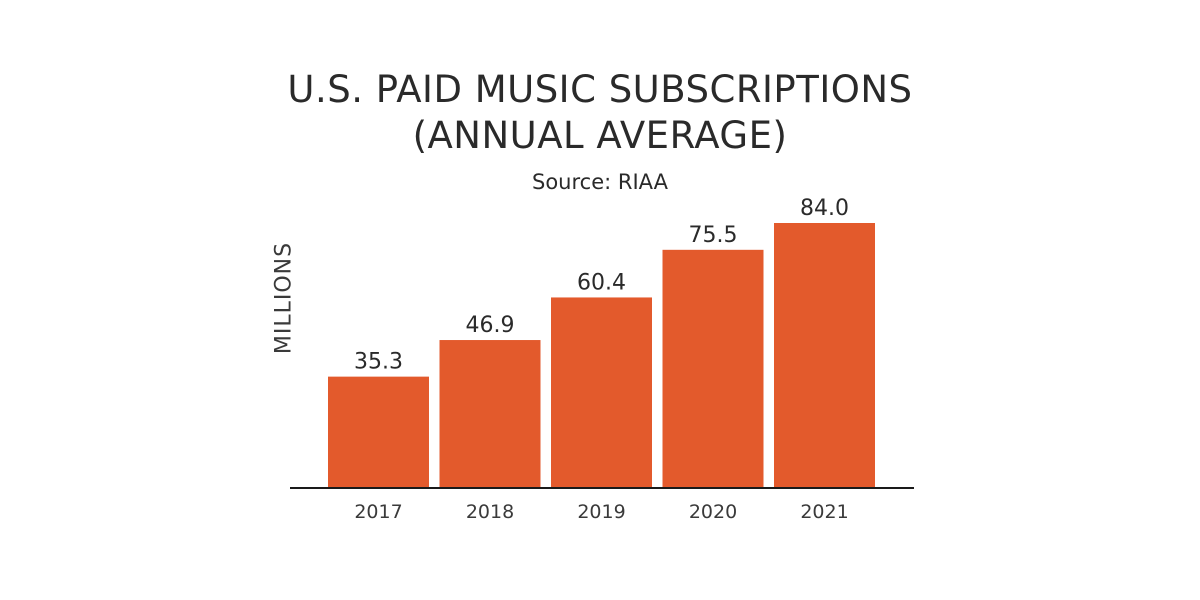 This screenshot has width=1200, height=600. I want to click on x-tick-label-2018: 2018, so click(490, 512).